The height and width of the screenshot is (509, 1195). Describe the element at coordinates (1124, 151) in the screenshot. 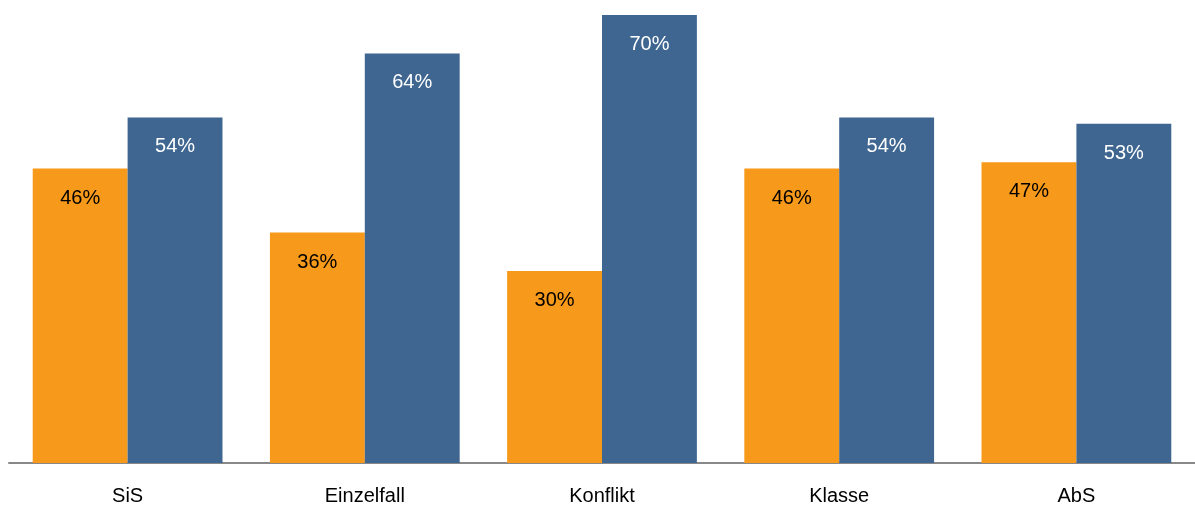

I see `data-label: 53%` at that location.